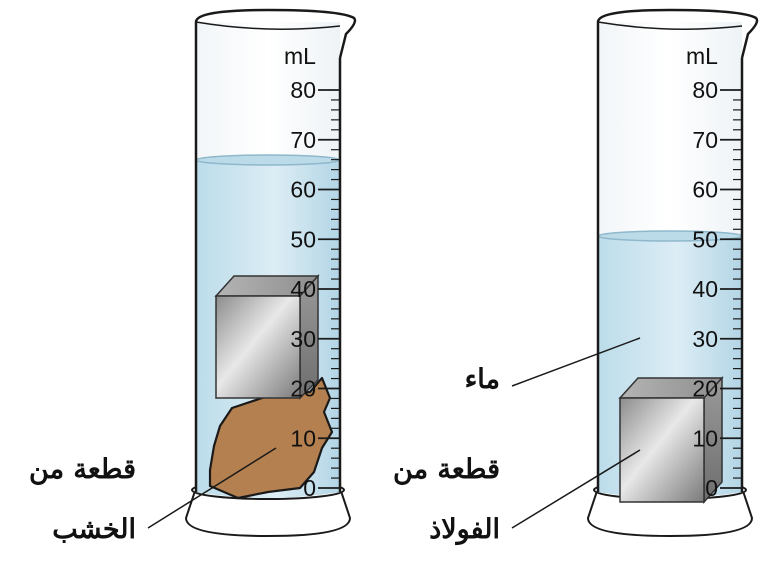 The height and width of the screenshot is (561, 769). What do you see at coordinates (576, 489) in the screenshot?
I see `leader-line-steel` at bounding box center [576, 489].